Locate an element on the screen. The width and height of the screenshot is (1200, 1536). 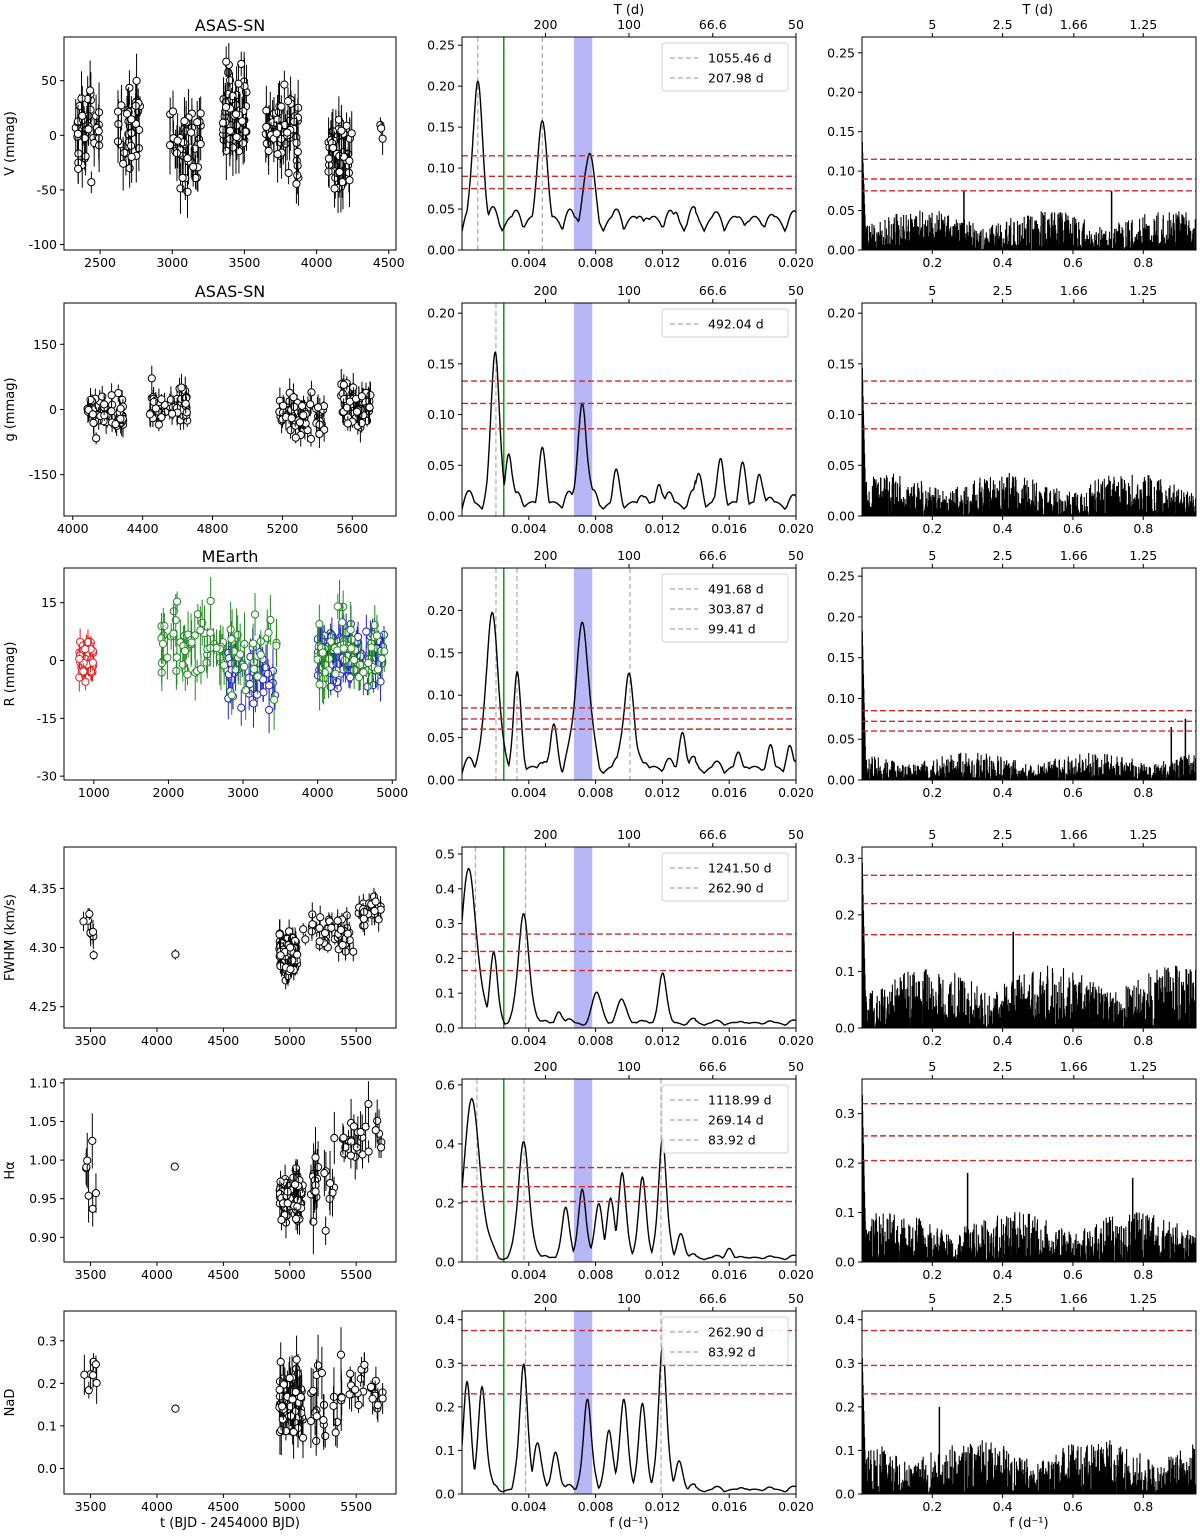
y-tick-label: 0 is located at coordinates (53, 660).